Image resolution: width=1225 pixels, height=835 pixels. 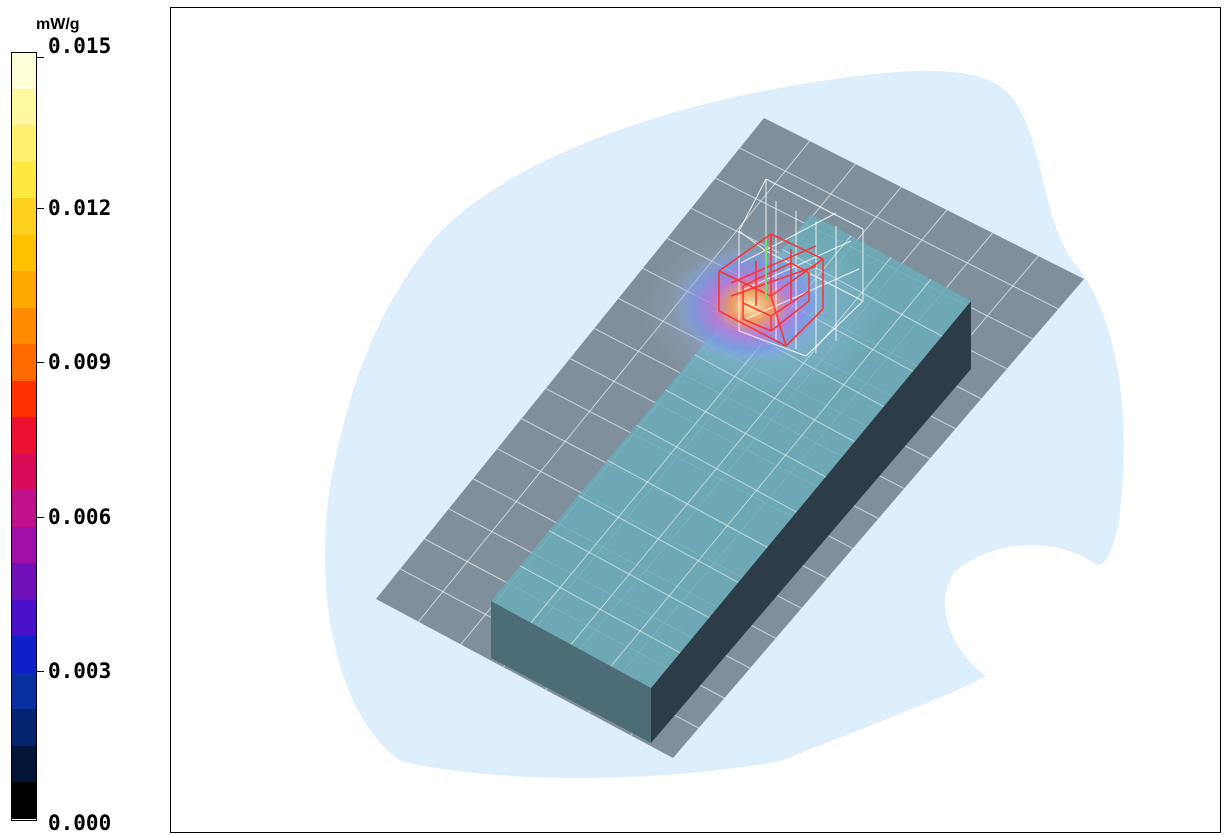 I want to click on legend-tick-label-0012: 0.012, so click(x=80, y=208).